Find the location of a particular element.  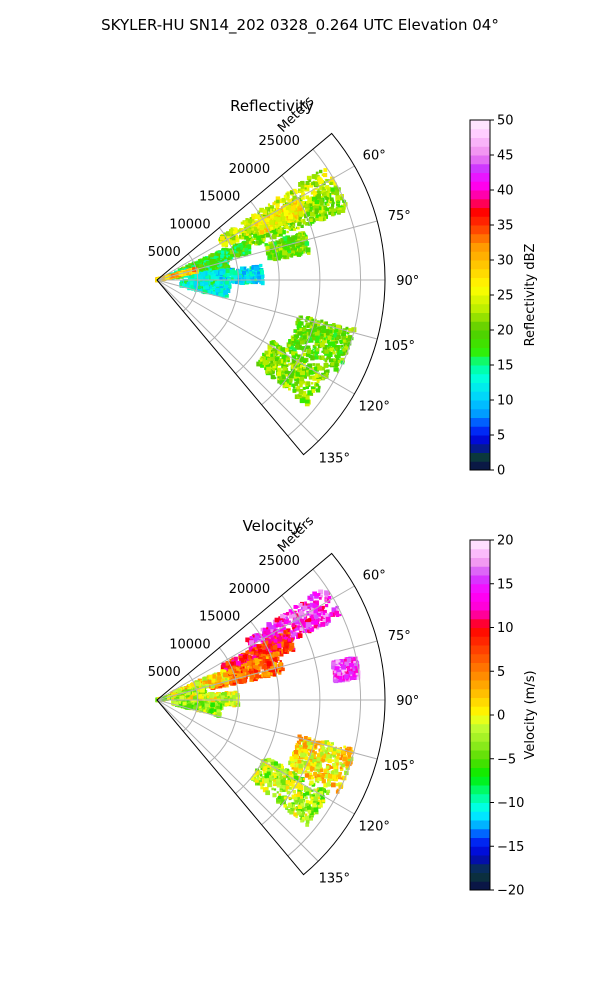

colorbar-tick-label: 45 is located at coordinates (505, 156).